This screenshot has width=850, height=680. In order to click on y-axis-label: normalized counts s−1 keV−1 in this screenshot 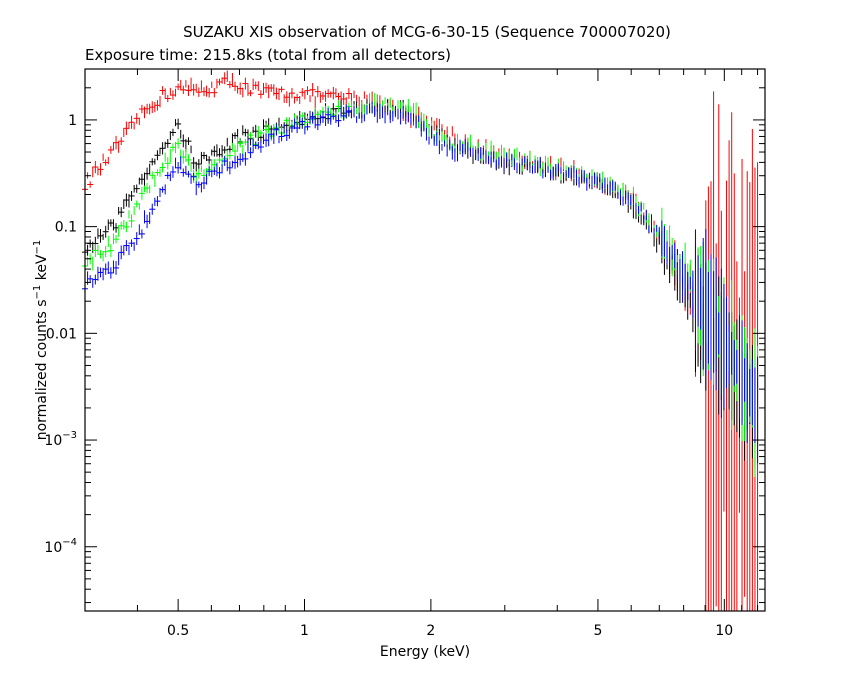, I will do `click(41, 340)`.